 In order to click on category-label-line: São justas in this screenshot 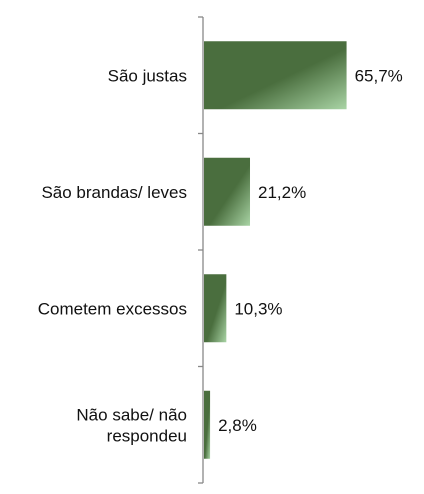, I will do `click(147, 75)`.